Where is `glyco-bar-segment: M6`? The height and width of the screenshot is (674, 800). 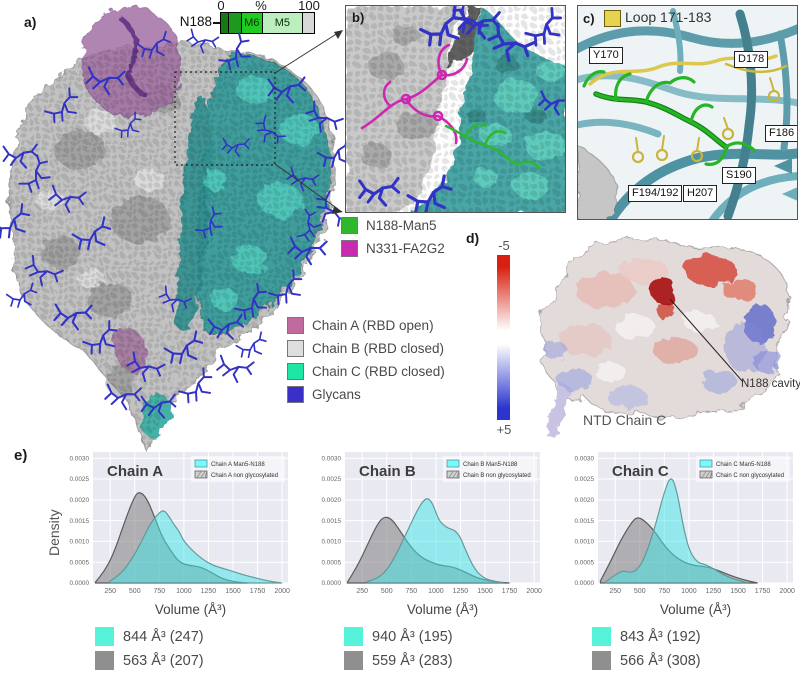
glyco-bar-segment: M6 is located at coordinates (251, 23).